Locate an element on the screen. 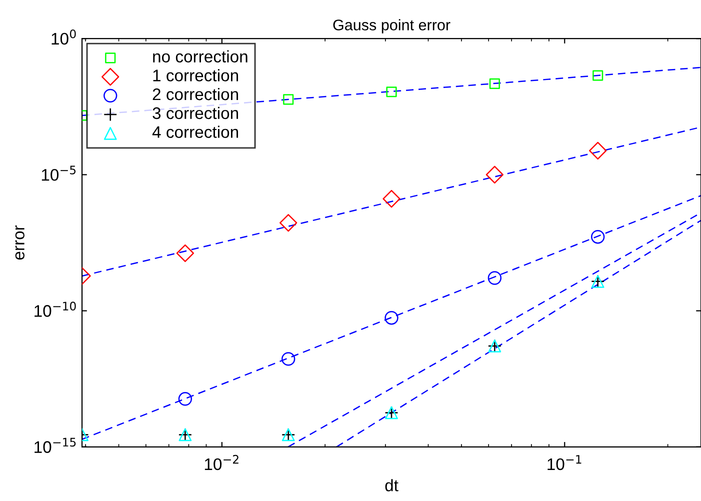 Image resolution: width=701 pixels, height=501 pixels. y-tick-label: 10$^{0}$ is located at coordinates (64, 37).